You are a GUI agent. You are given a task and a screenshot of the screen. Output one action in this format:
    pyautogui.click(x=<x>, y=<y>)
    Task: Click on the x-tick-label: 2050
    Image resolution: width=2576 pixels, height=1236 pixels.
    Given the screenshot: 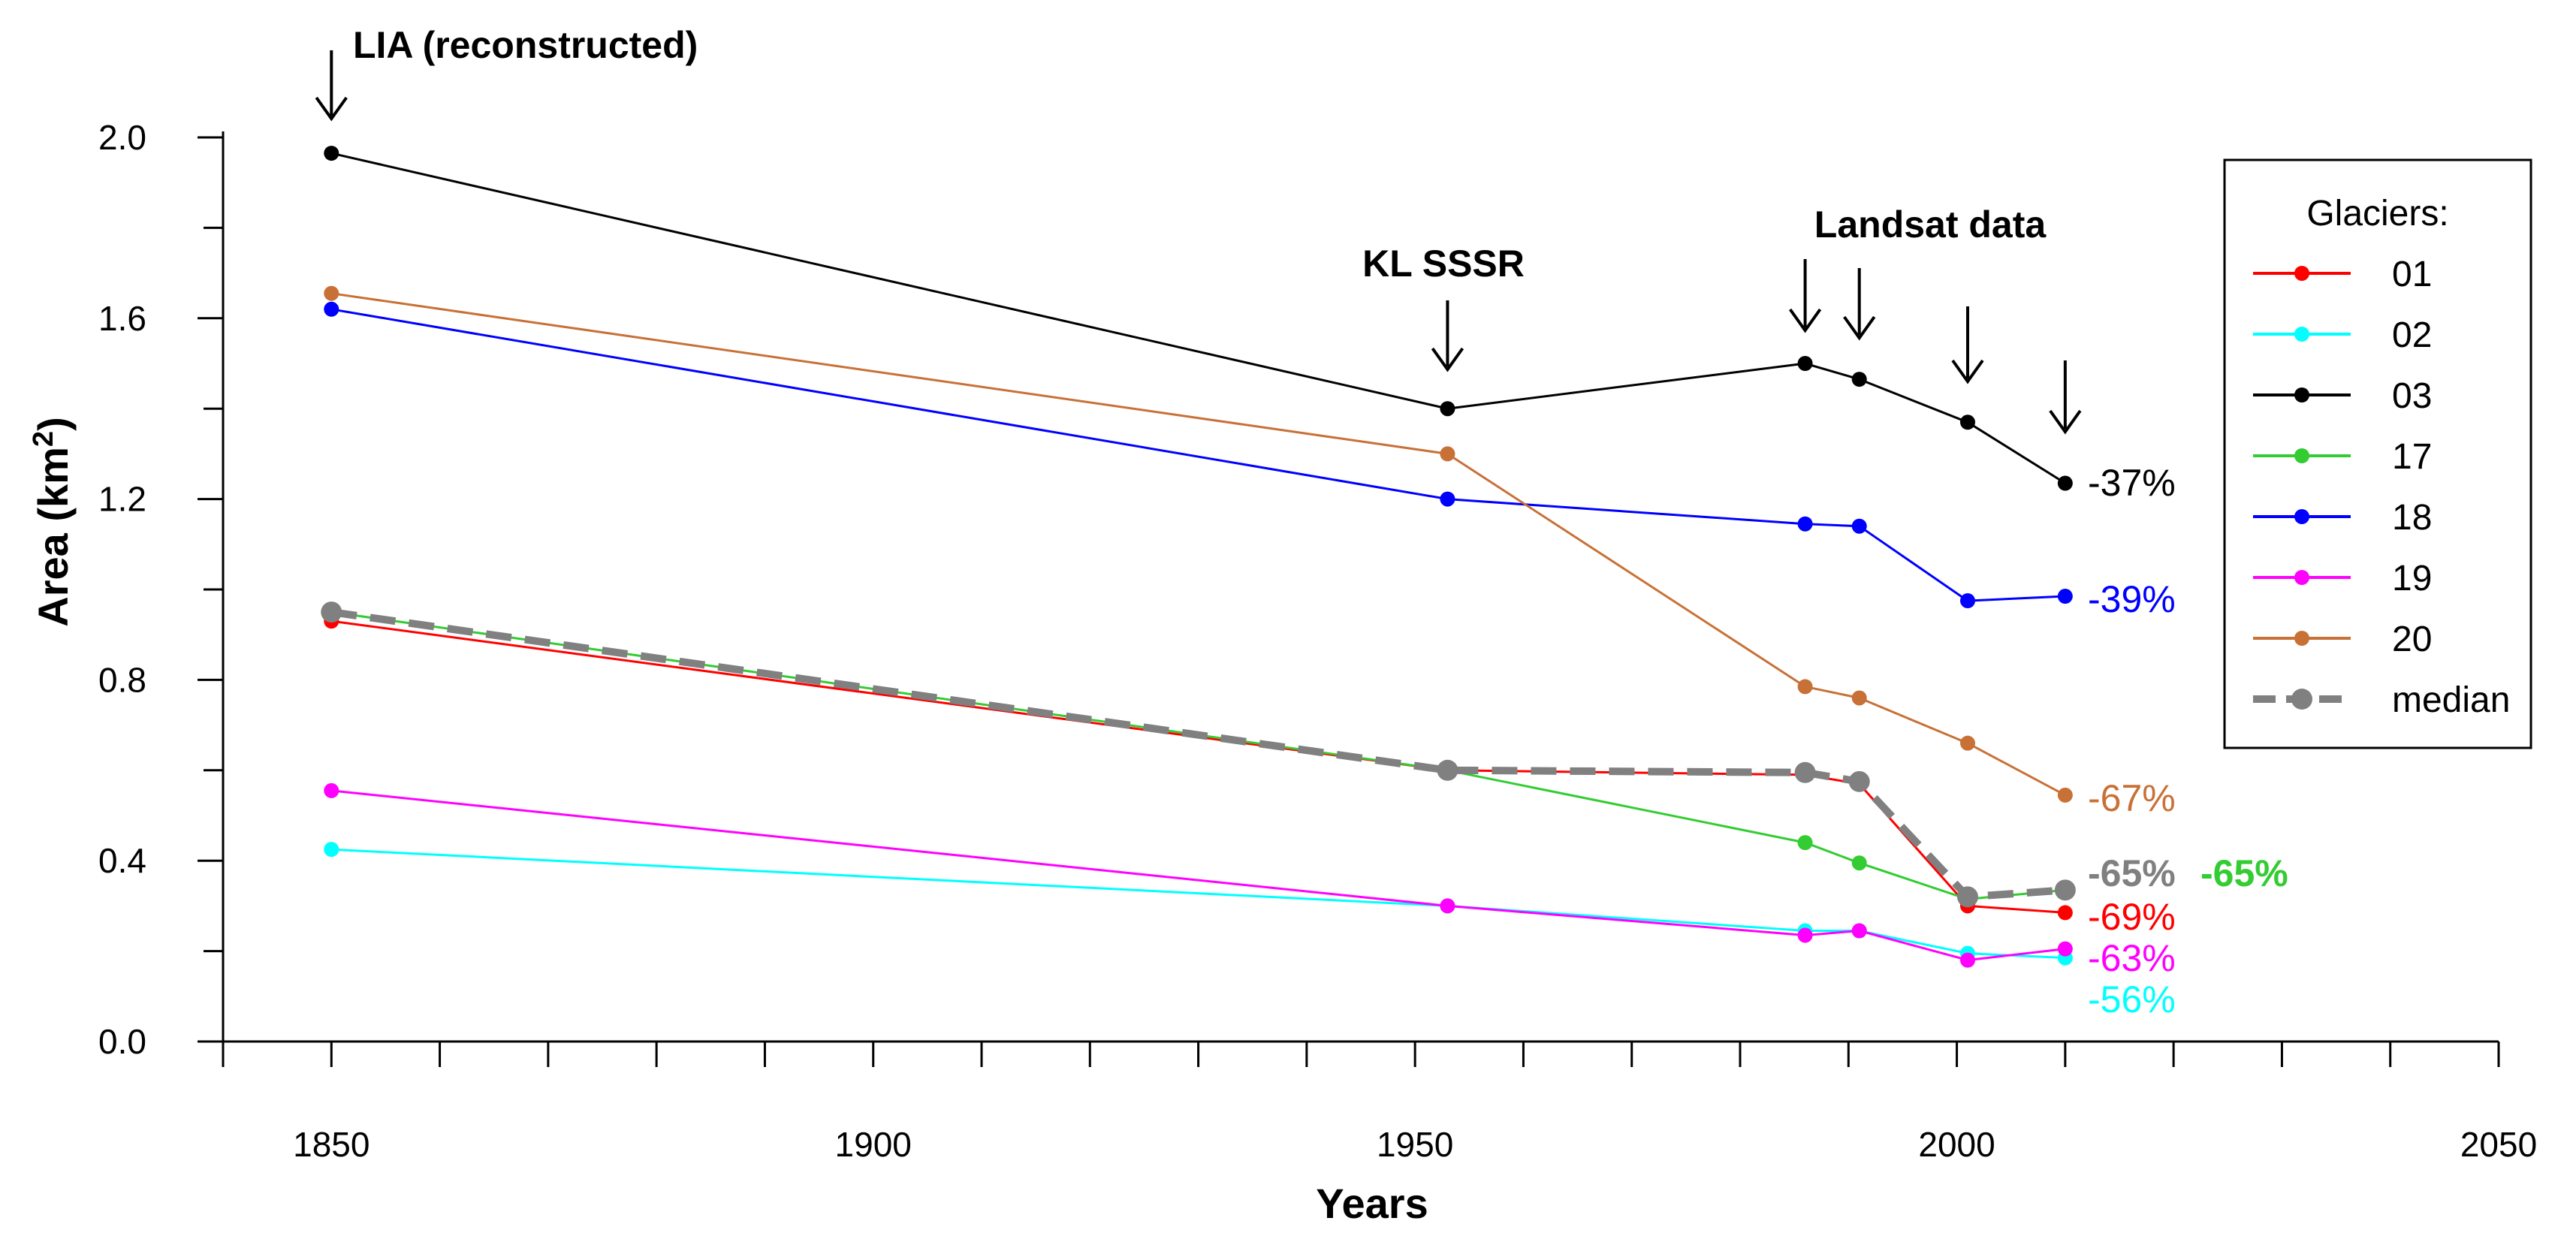 What is the action you would take?
    pyautogui.click(x=2498, y=1144)
    